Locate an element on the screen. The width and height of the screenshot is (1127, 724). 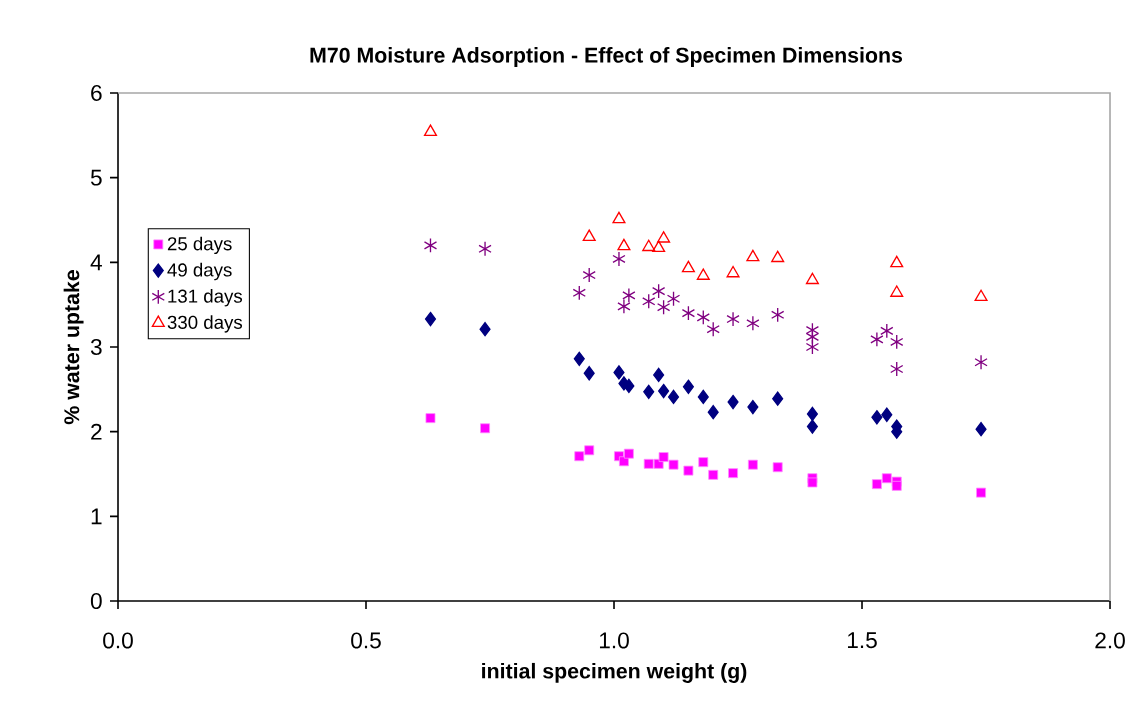
x-tick-label: 0.0 is located at coordinates (118, 640).